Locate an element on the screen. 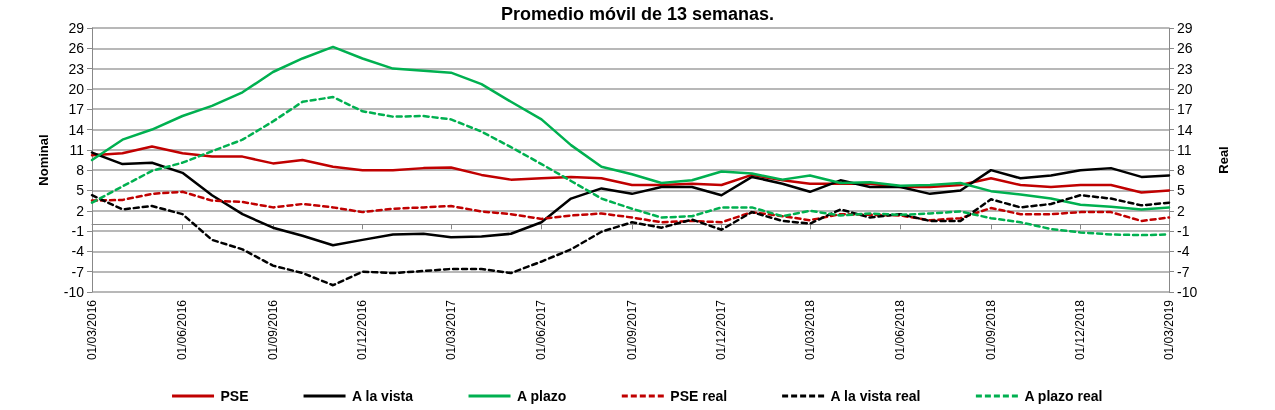 This screenshot has width=1275, height=410. y2-tick-label: 14 is located at coordinates (1185, 129).